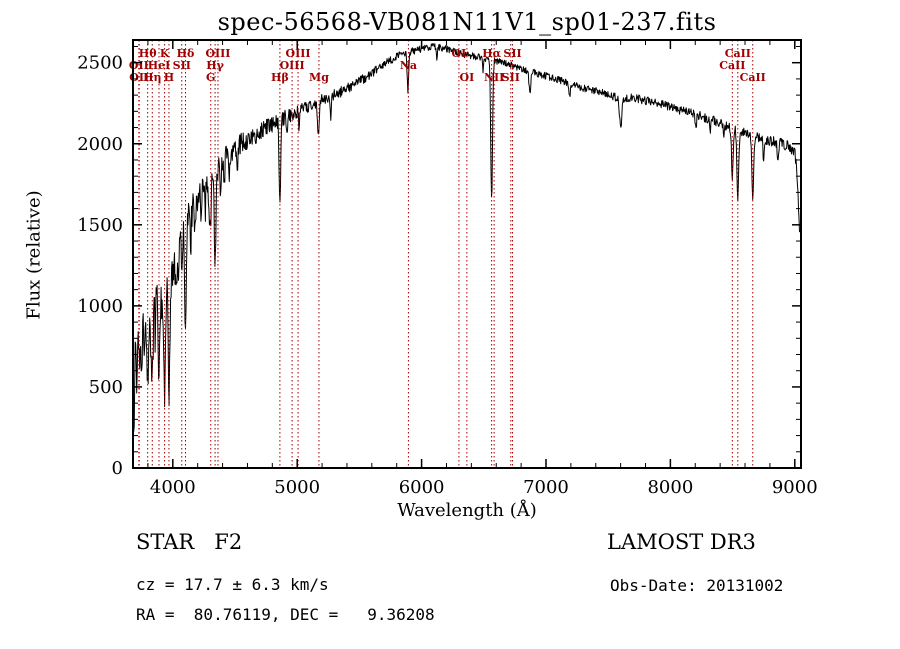  I want to click on spectral-line-label: Mg, so click(319, 77).